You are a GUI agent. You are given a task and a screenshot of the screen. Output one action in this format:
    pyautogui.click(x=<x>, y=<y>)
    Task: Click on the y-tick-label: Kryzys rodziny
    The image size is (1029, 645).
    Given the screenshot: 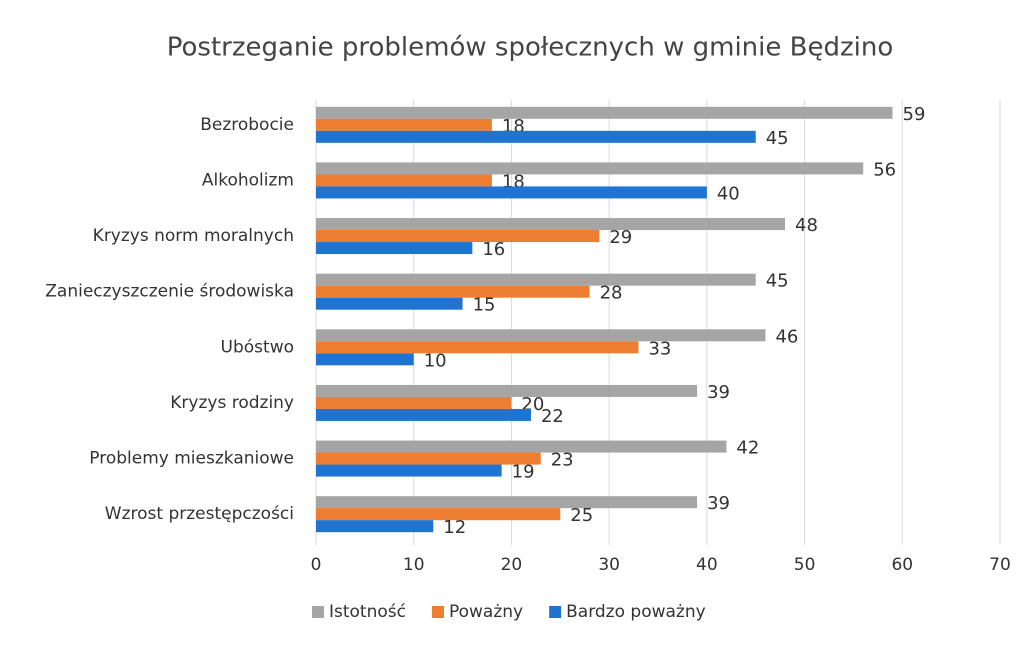 What is the action you would take?
    pyautogui.click(x=232, y=403)
    